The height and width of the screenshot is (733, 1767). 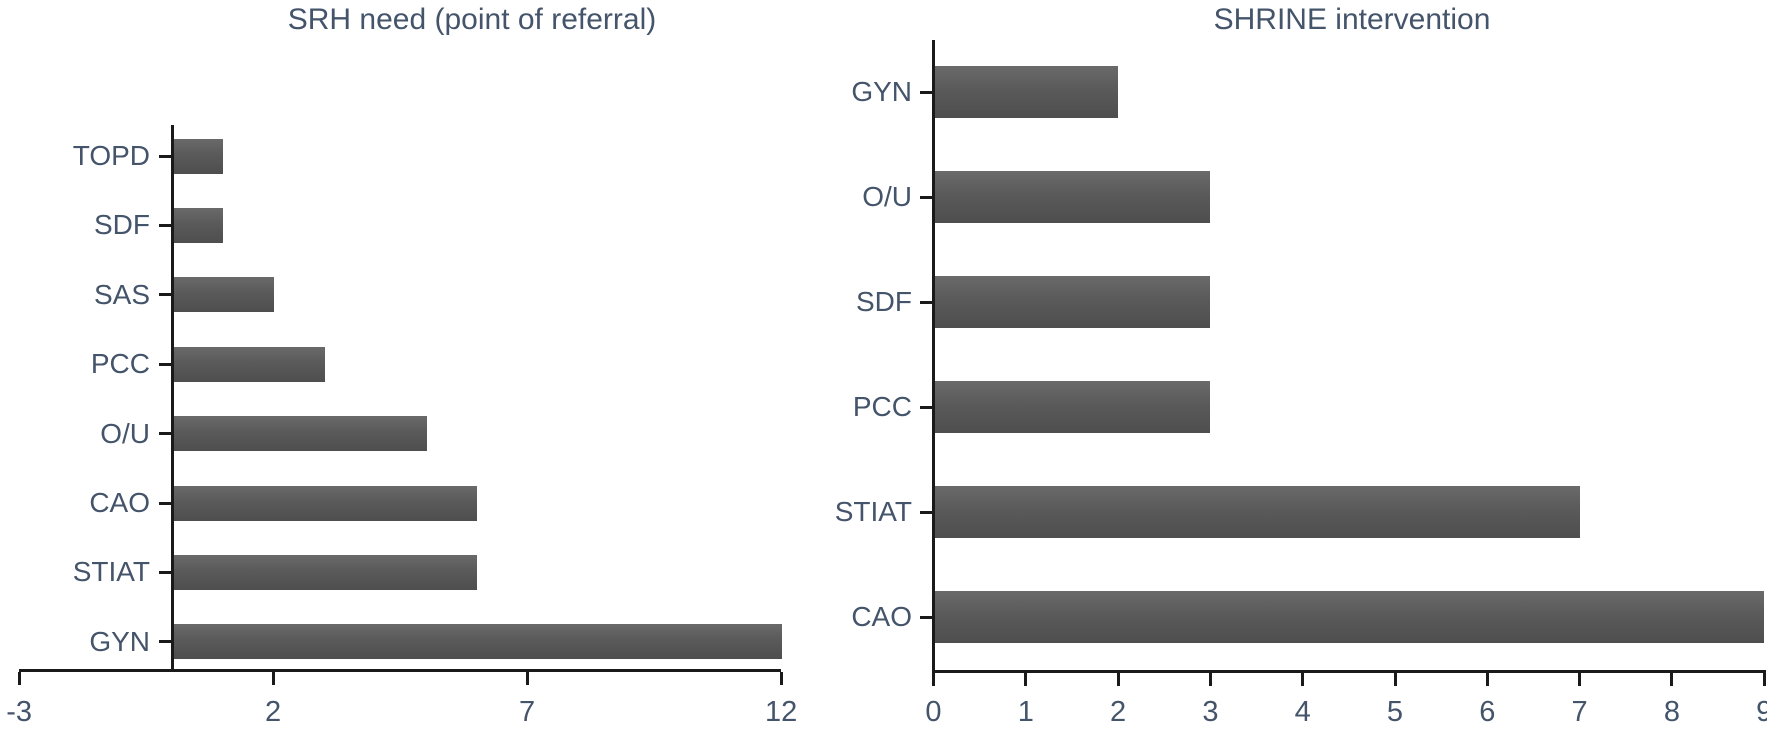 What do you see at coordinates (119, 641) in the screenshot?
I see `left-category-label: GYN` at bounding box center [119, 641].